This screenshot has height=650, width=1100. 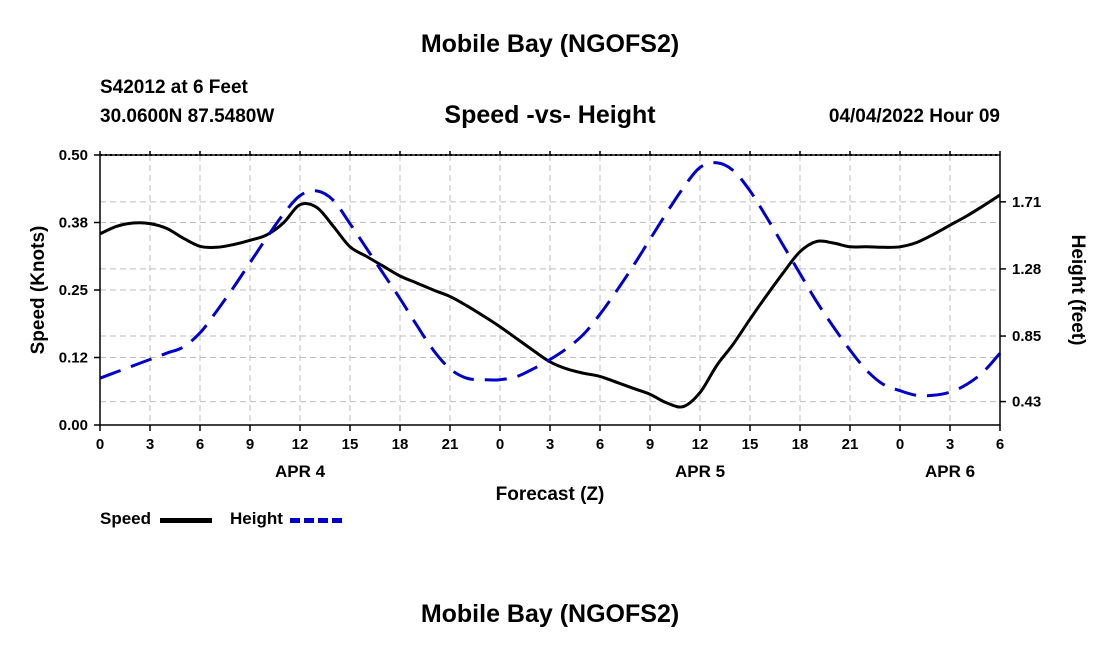 I want to click on chart-subtitle: Speed -vs- Height, so click(x=550, y=115).